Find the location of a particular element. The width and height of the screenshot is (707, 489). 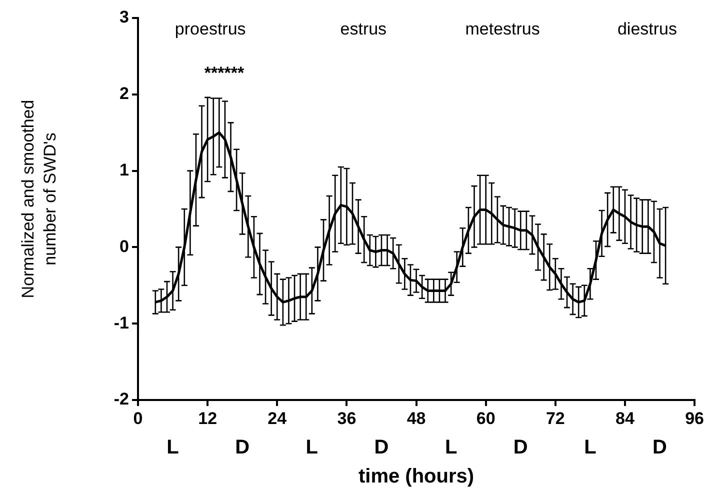

x-tick-label: 60 is located at coordinates (486, 418).